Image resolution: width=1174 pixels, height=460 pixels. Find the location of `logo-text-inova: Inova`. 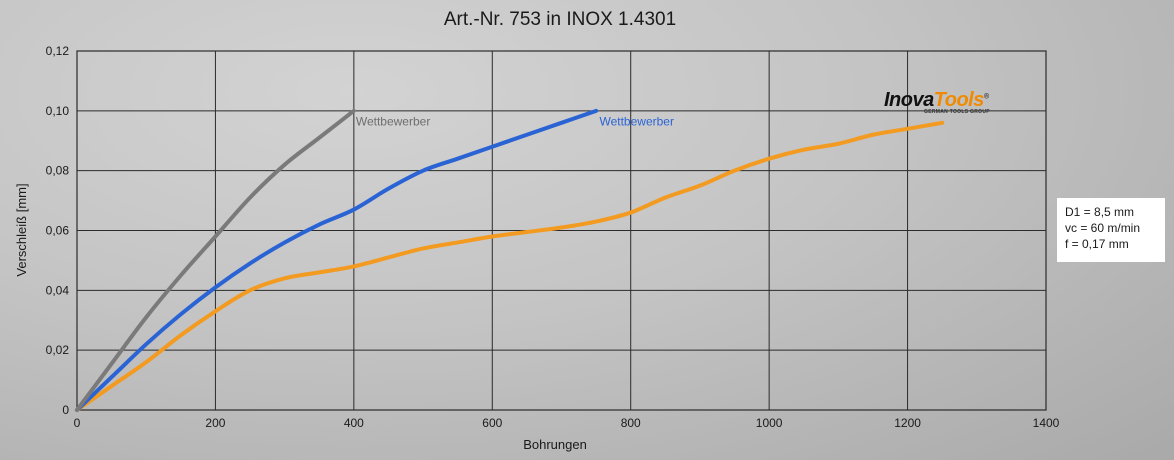

logo-text-inova: Inova is located at coordinates (909, 100).